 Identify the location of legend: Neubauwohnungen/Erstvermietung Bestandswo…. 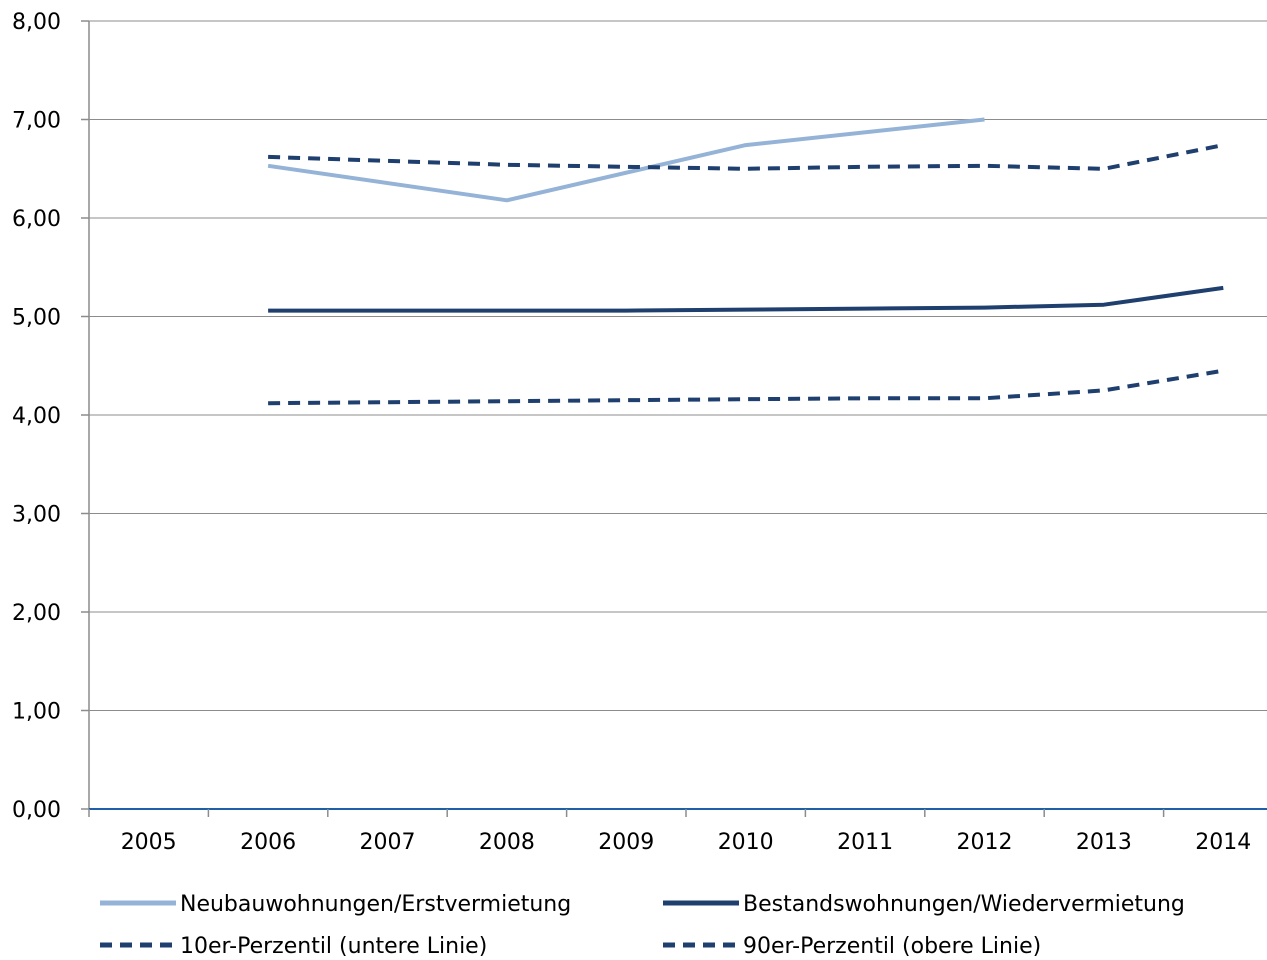
(642, 925).